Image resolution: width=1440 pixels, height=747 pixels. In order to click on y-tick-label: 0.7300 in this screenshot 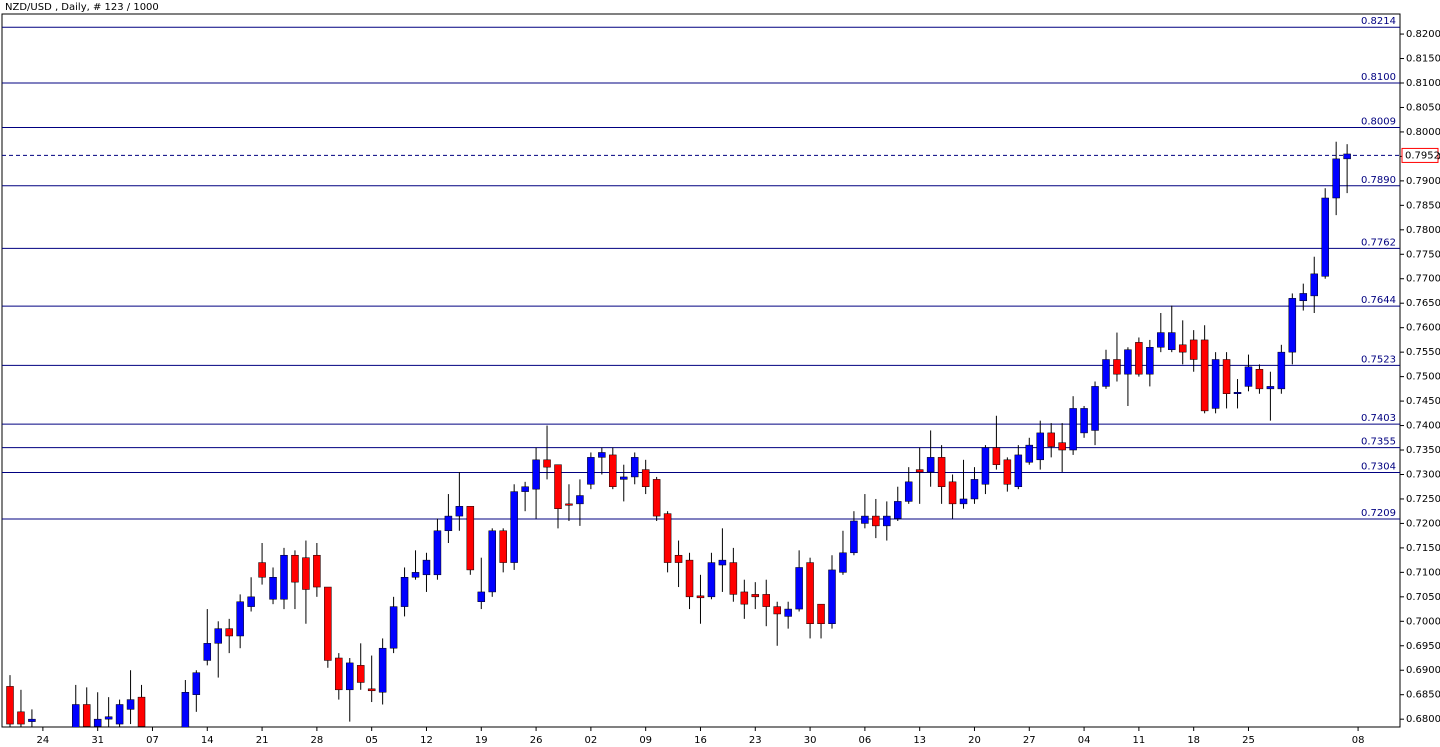, I will do `click(1423, 474)`.